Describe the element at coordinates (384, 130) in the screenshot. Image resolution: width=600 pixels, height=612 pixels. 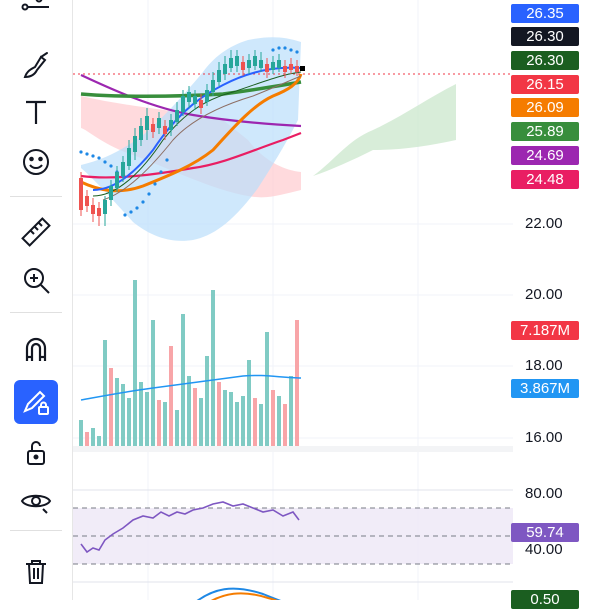
I see `ichimoku-cloud-bullish` at that location.